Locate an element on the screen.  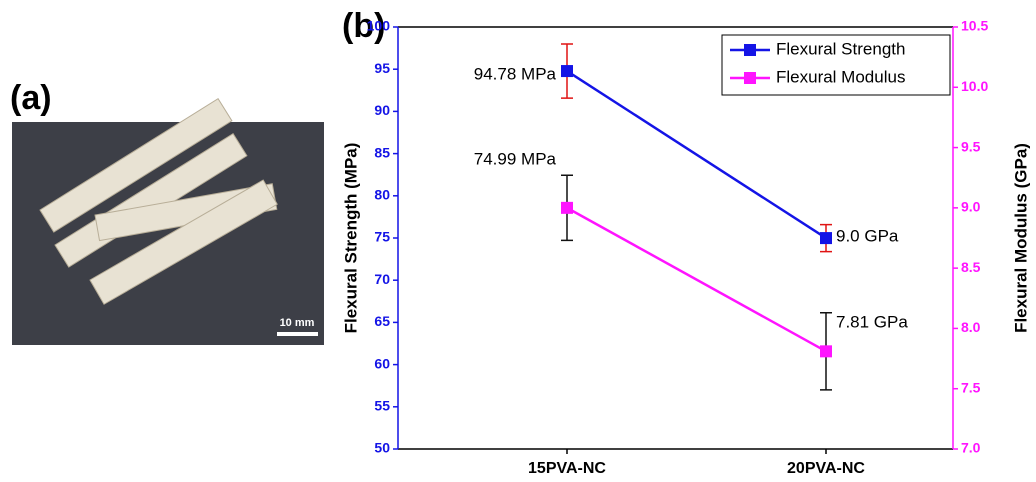
y-tick-label: 55 is located at coordinates (382, 406).